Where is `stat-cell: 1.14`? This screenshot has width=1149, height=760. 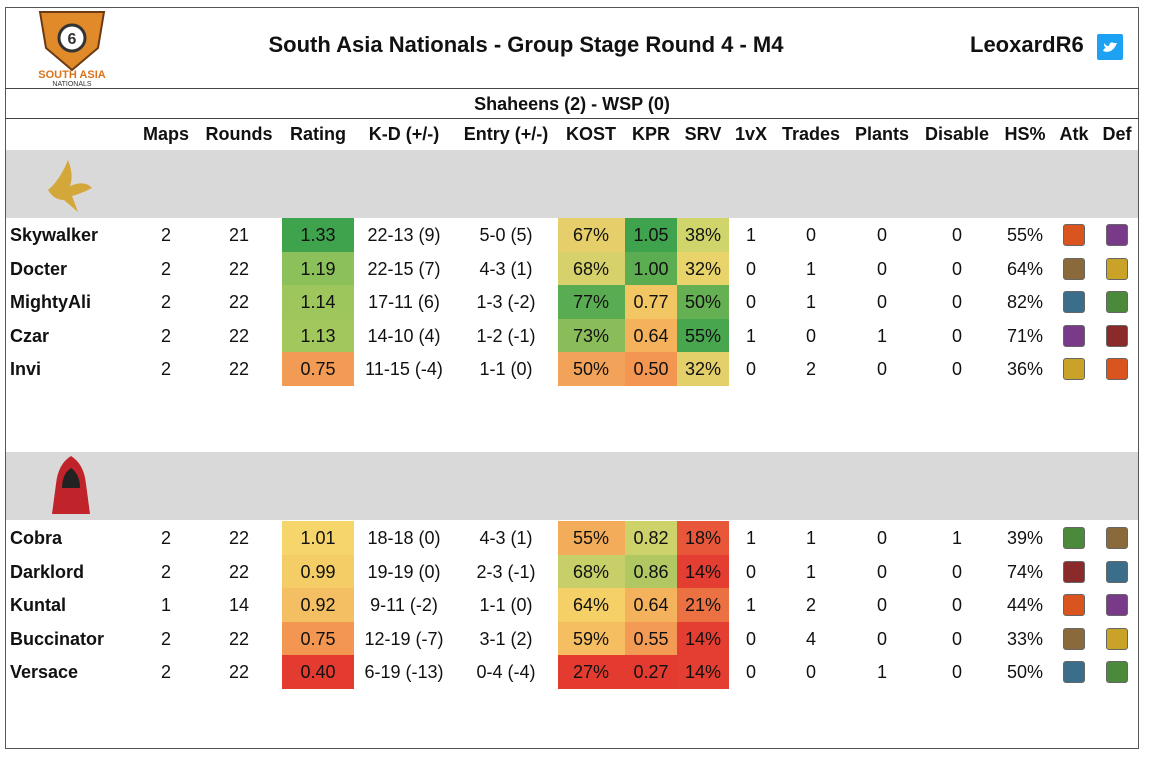 stat-cell: 1.14 is located at coordinates (318, 302).